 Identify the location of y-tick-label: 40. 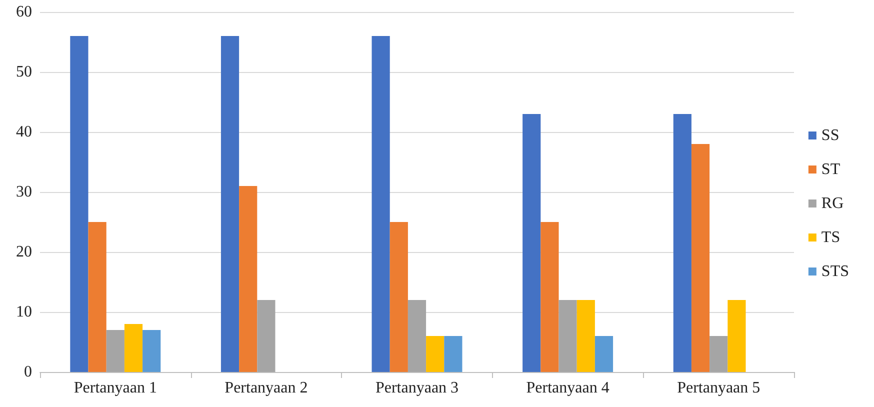
(24, 132).